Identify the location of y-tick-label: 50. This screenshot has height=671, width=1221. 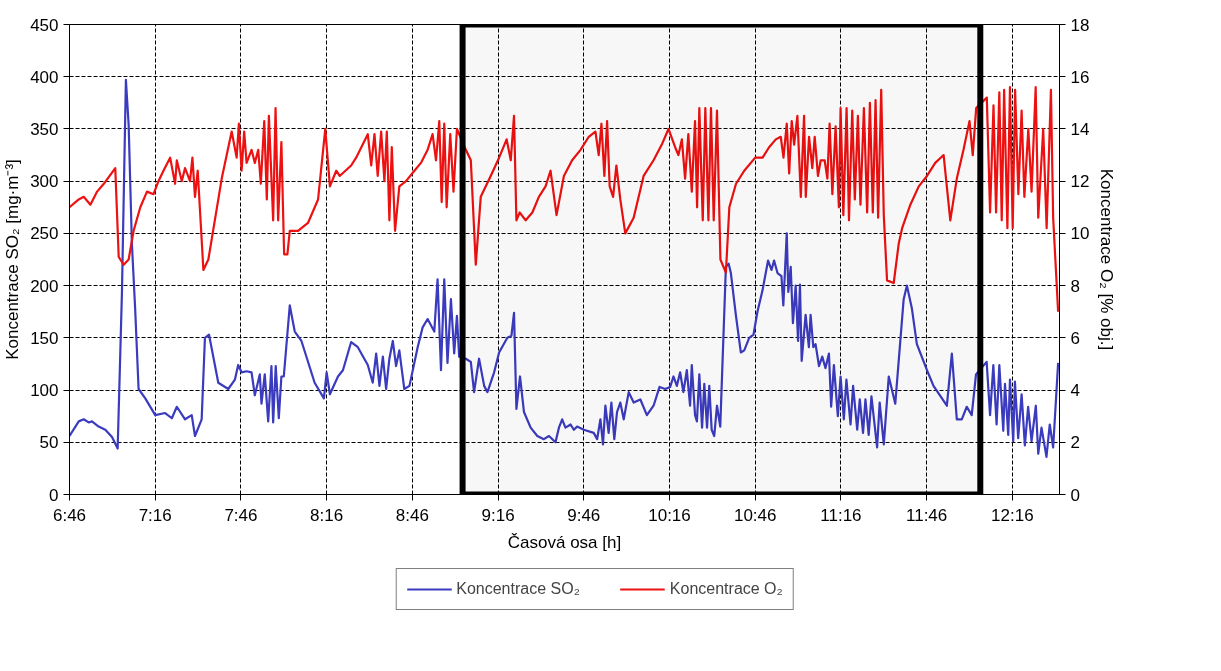
(49, 443).